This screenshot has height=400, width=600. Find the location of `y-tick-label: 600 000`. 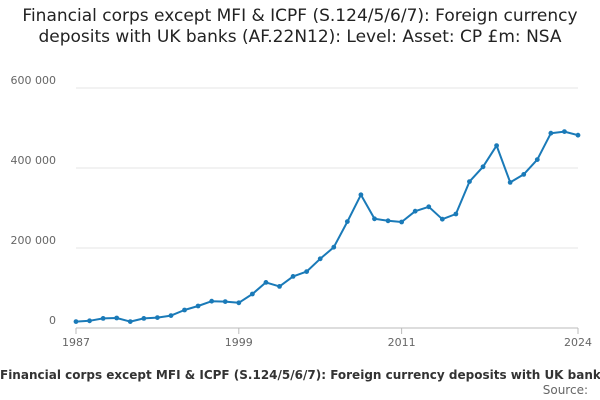

y-tick-label: 600 000 is located at coordinates (34, 80).